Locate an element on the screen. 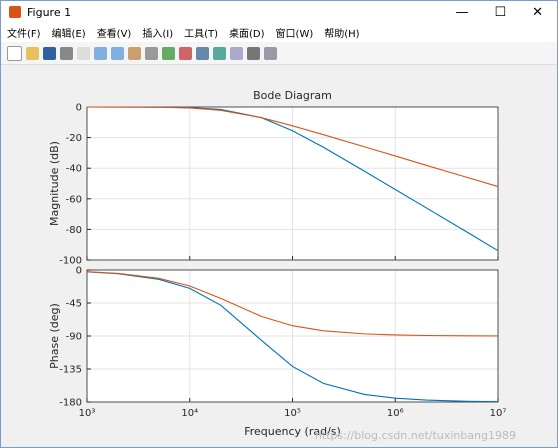 The width and height of the screenshot is (558, 448). window-title: Figure 1 is located at coordinates (49, 12).